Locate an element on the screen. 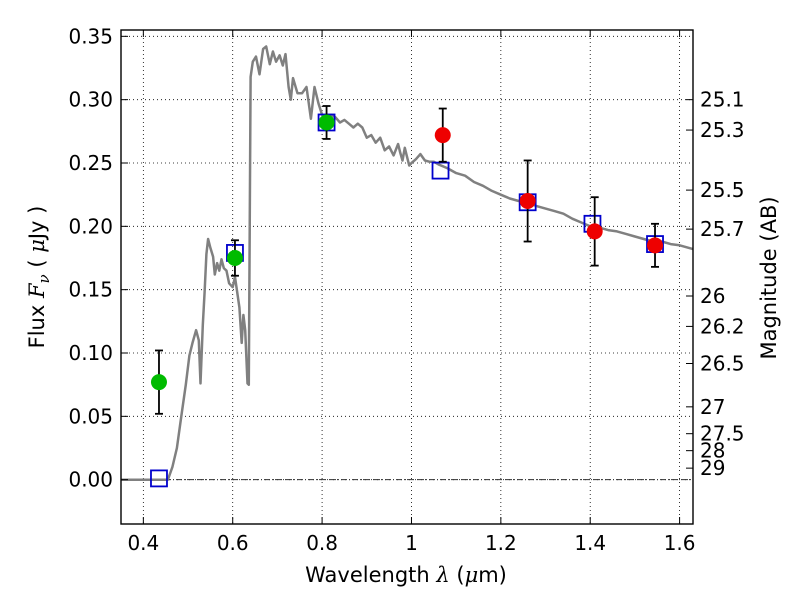 The height and width of the screenshot is (600, 800). x-axis-label: Wavelength λ (μm) is located at coordinates (406, 575).